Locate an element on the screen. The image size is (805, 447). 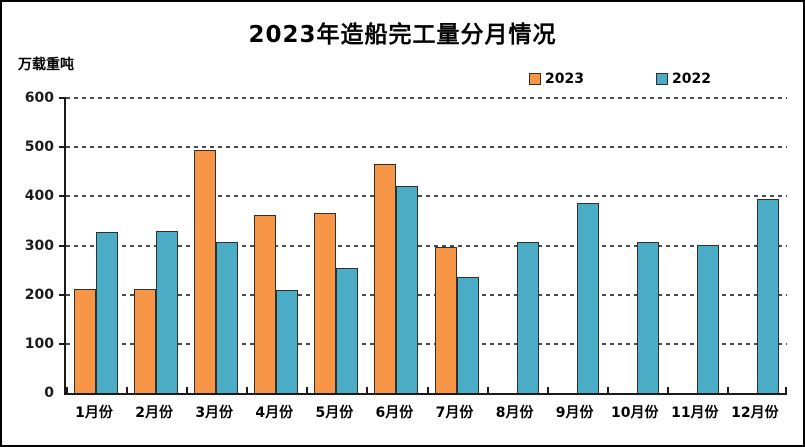
month-slot-m2 is located at coordinates (156, 245).